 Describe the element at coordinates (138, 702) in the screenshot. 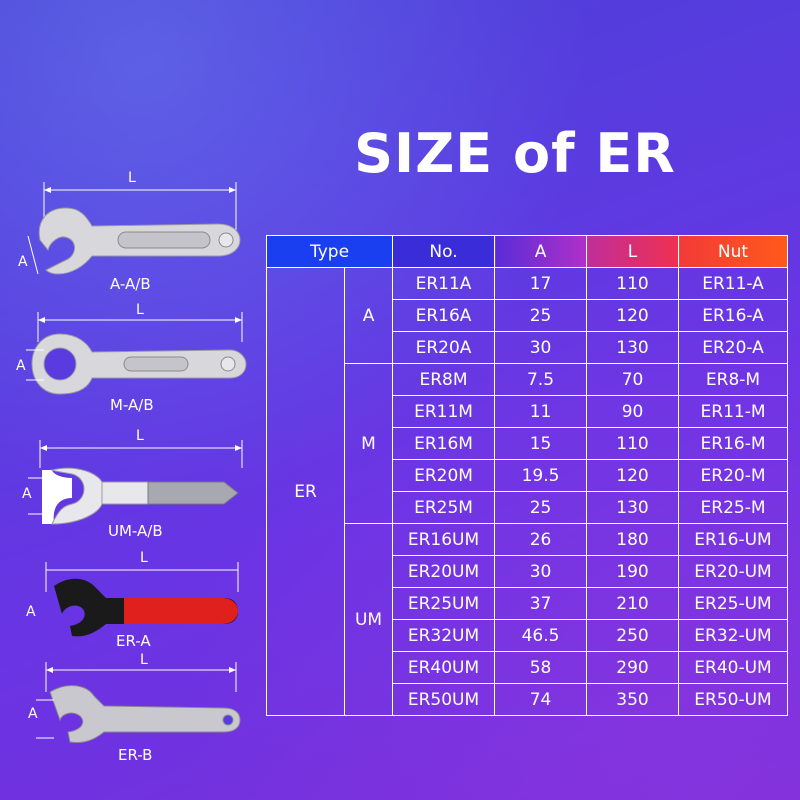

I see `wrench-er-b-drawing` at that location.